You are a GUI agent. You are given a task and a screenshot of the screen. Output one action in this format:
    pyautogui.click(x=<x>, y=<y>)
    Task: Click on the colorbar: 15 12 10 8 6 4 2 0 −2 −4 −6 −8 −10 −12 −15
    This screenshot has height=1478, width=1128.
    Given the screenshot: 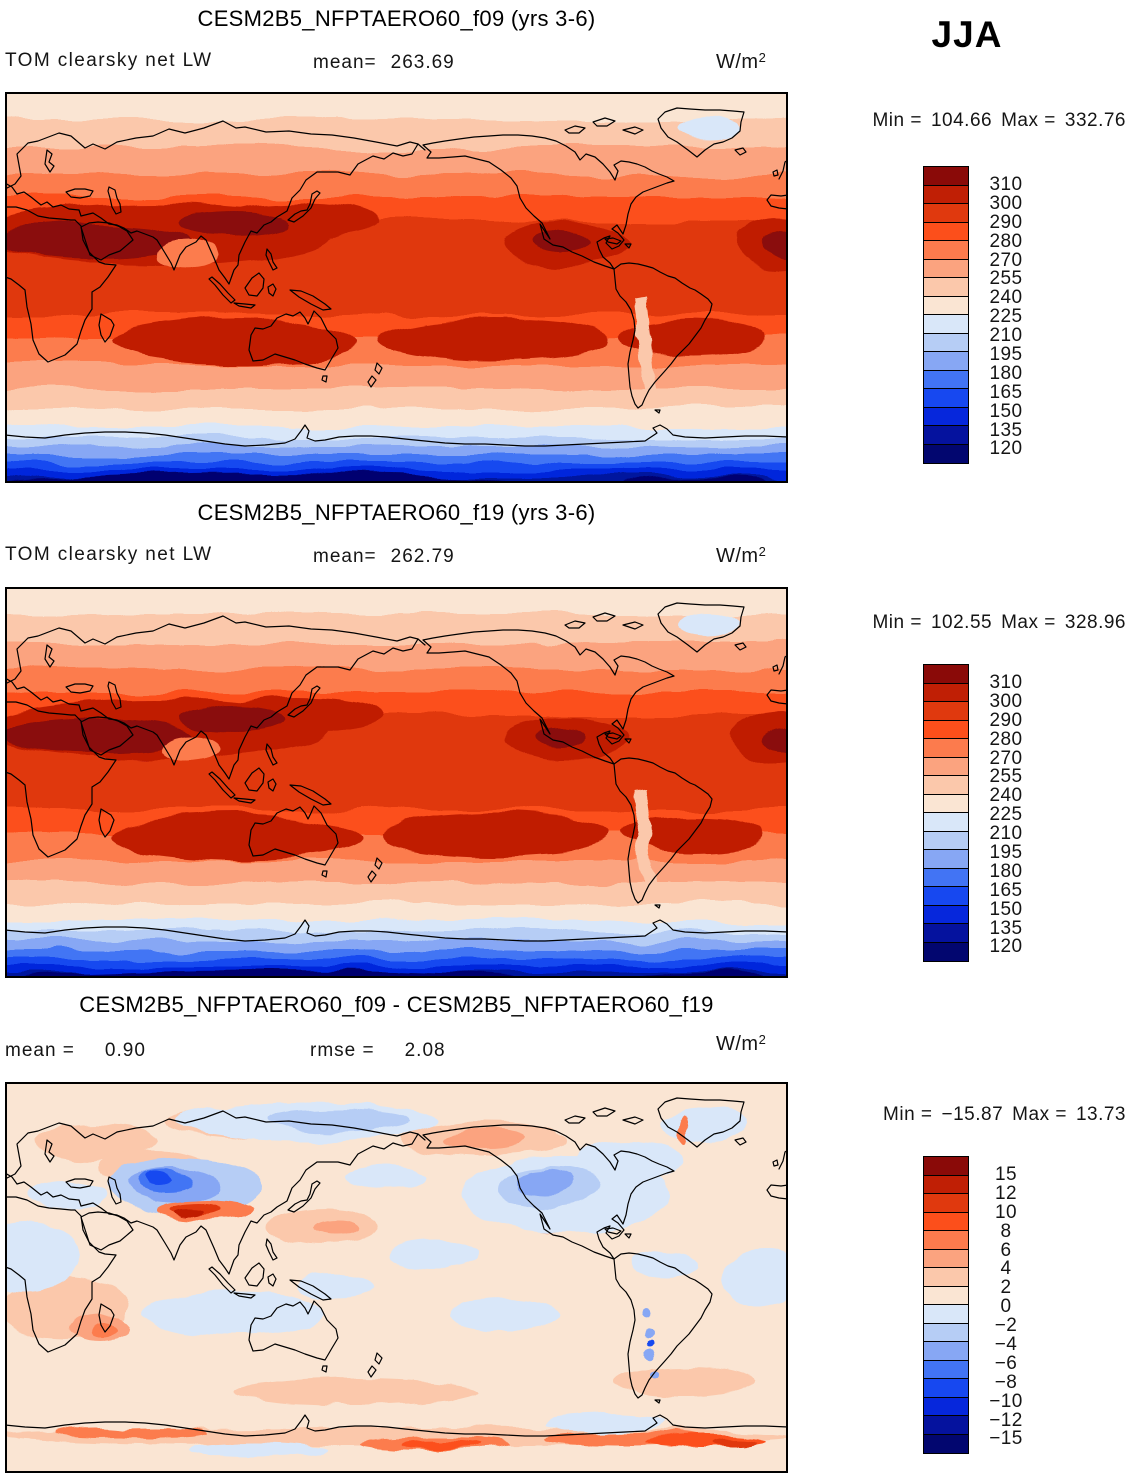 What is the action you would take?
    pyautogui.click(x=1023, y=1305)
    